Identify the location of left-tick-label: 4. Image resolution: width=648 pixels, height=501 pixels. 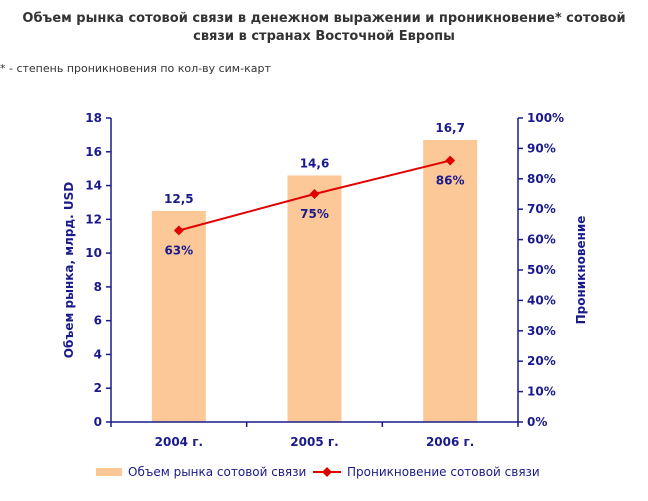
(98, 354).